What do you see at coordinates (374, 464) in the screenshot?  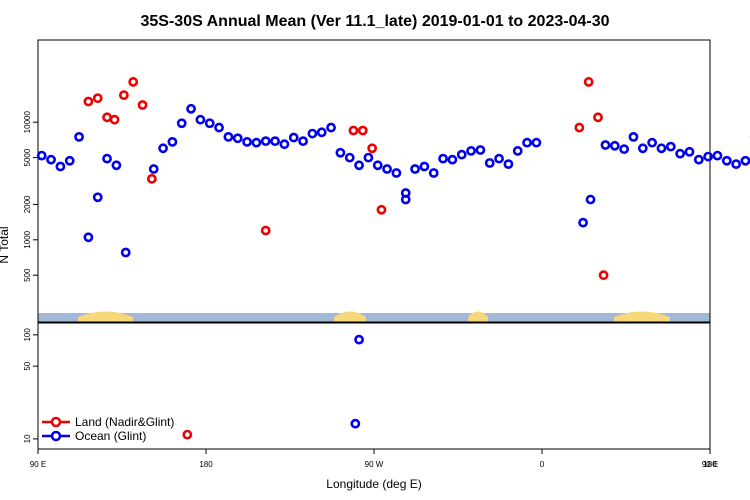 I see `x-tick-label: 90 W` at bounding box center [374, 464].